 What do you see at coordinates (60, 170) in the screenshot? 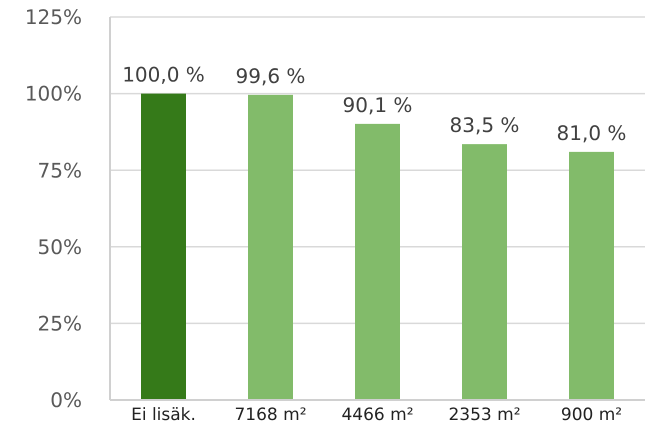
I see `y-tick-label: 75%` at bounding box center [60, 170].